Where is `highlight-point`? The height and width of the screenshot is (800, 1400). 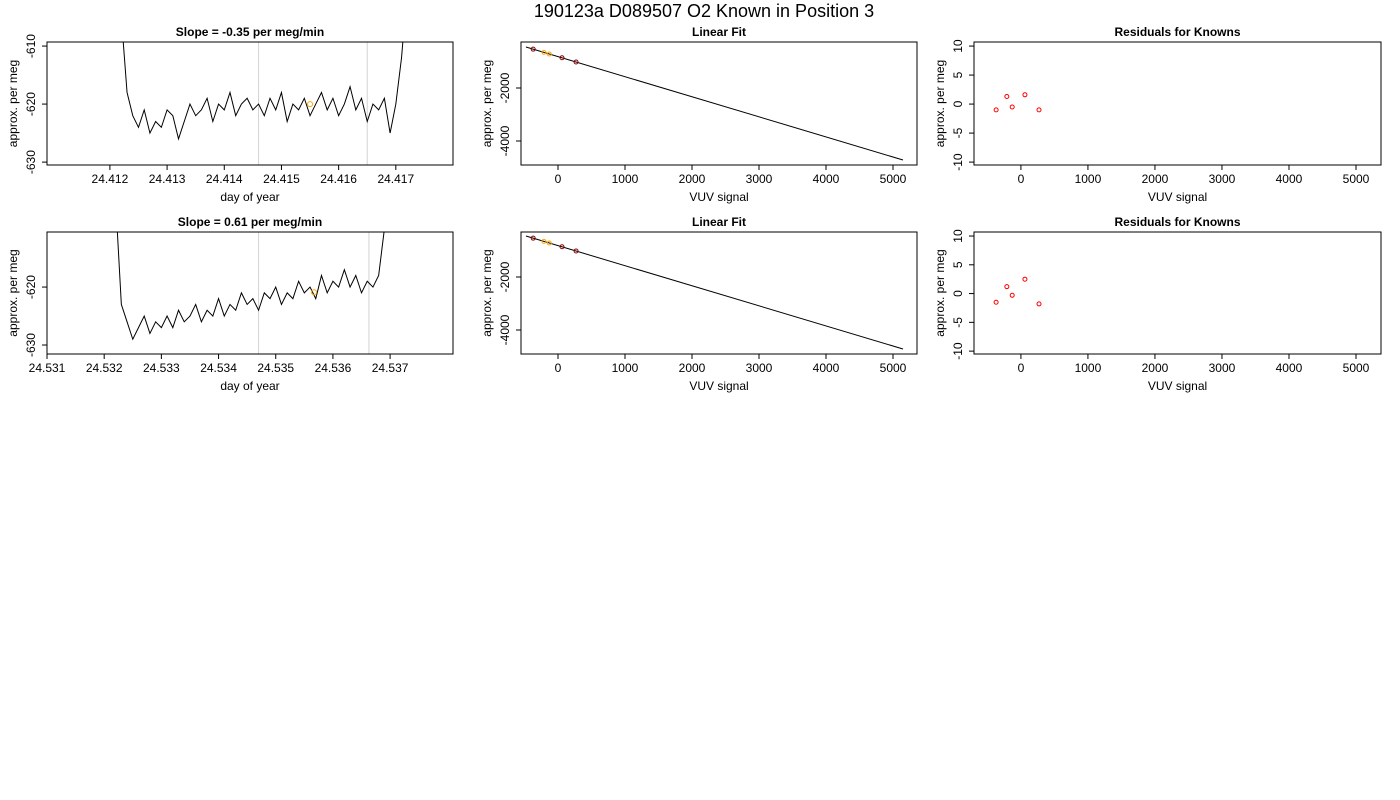
highlight-point is located at coordinates (314, 292).